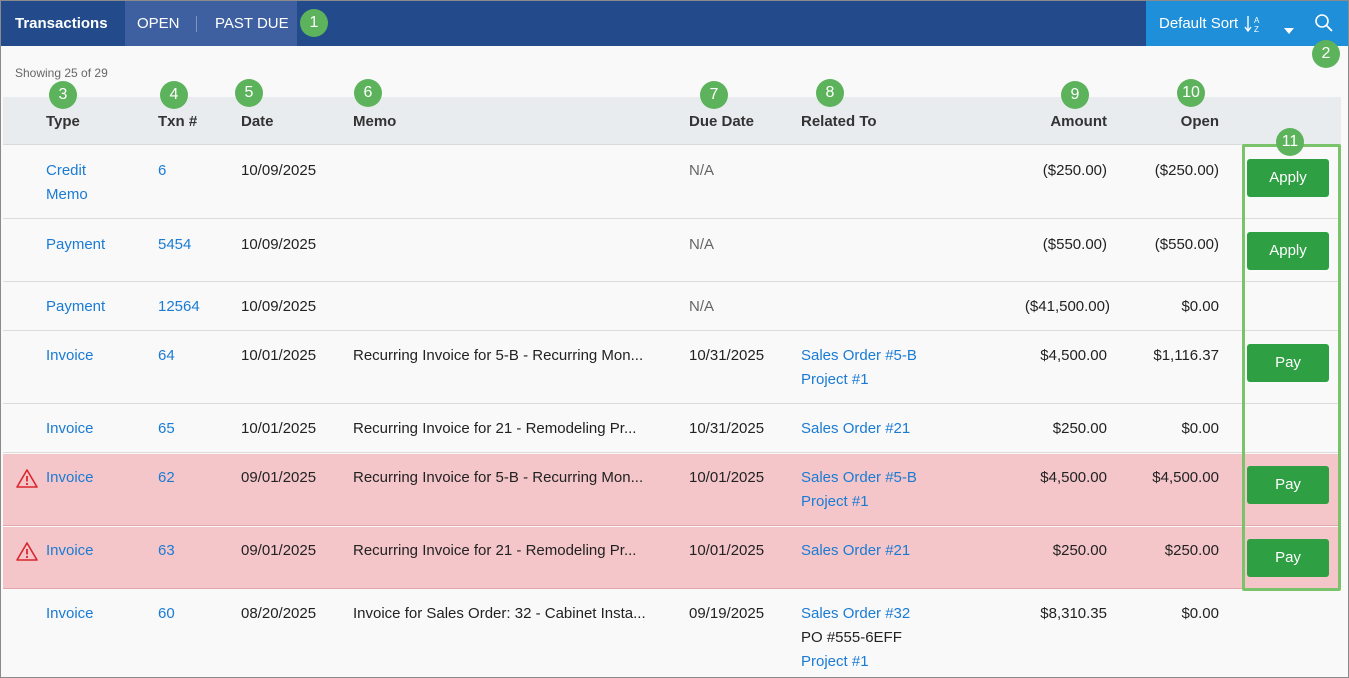 The width and height of the screenshot is (1349, 678). I want to click on page-title: Transactions, so click(61, 23).